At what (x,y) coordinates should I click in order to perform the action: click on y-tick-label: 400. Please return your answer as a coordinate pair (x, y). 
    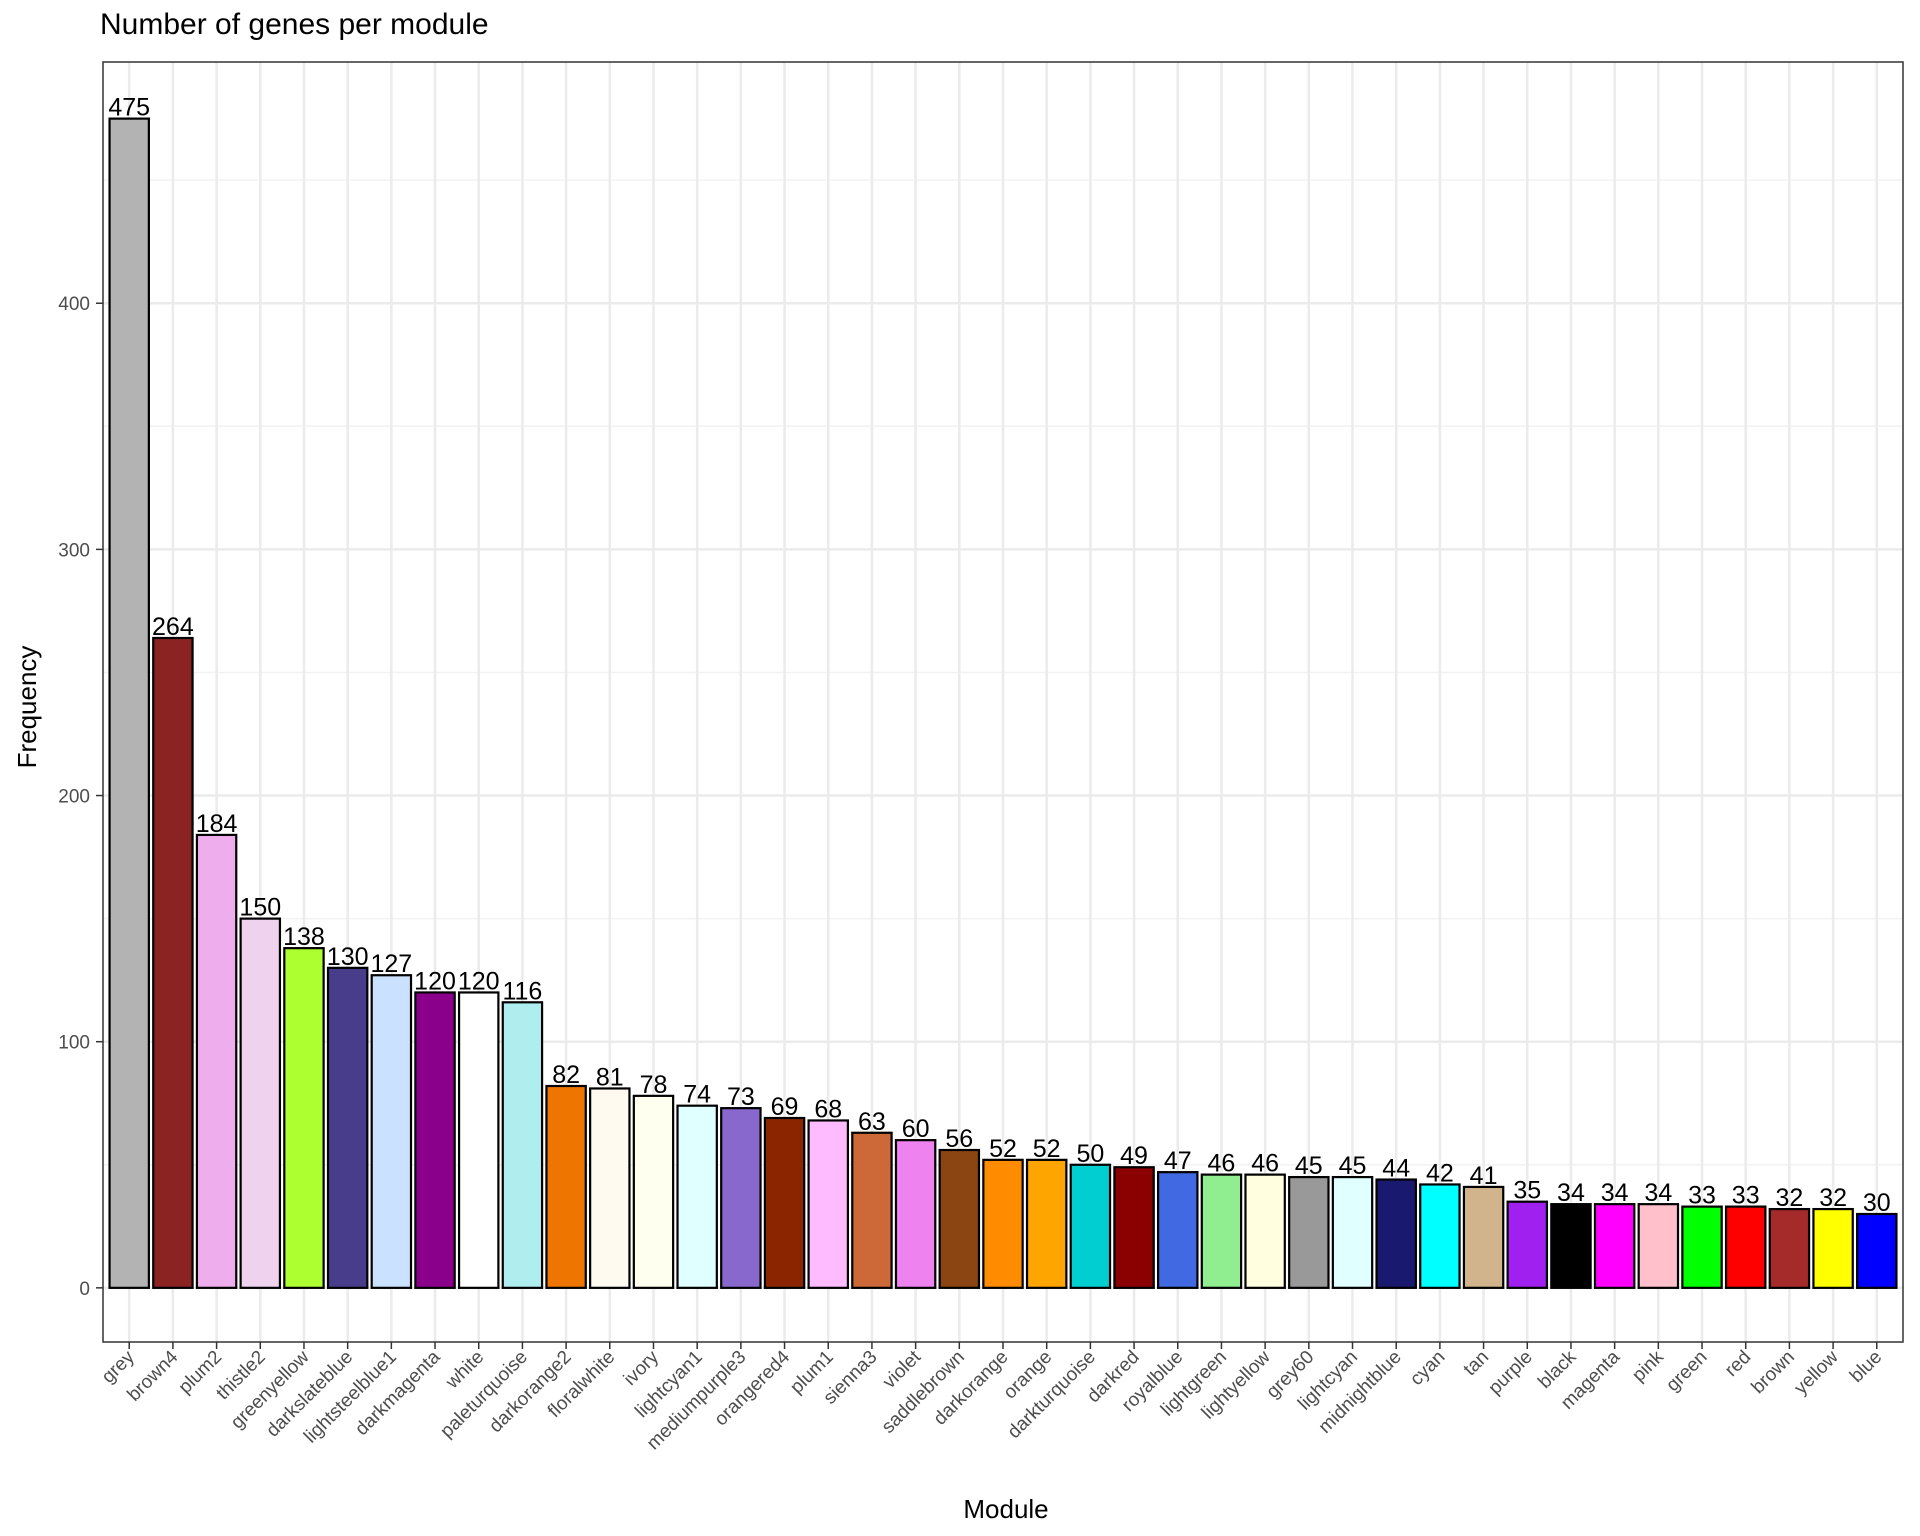
    Looking at the image, I should click on (74, 304).